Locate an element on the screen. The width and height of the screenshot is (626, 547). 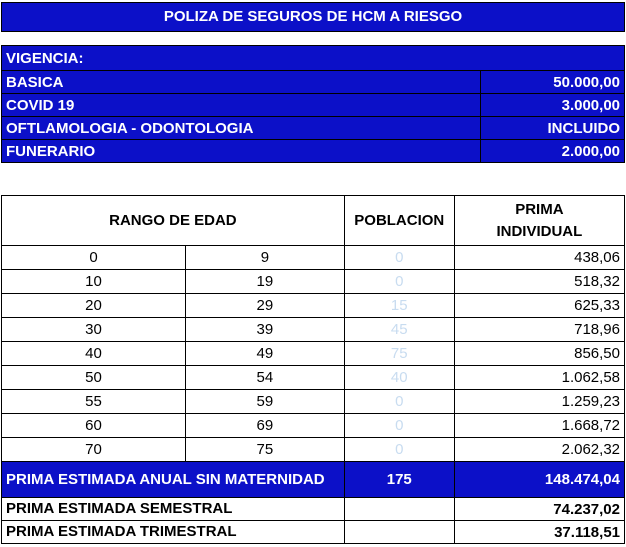
table-row: 50 54 40 1.062,58 is located at coordinates (313, 377).